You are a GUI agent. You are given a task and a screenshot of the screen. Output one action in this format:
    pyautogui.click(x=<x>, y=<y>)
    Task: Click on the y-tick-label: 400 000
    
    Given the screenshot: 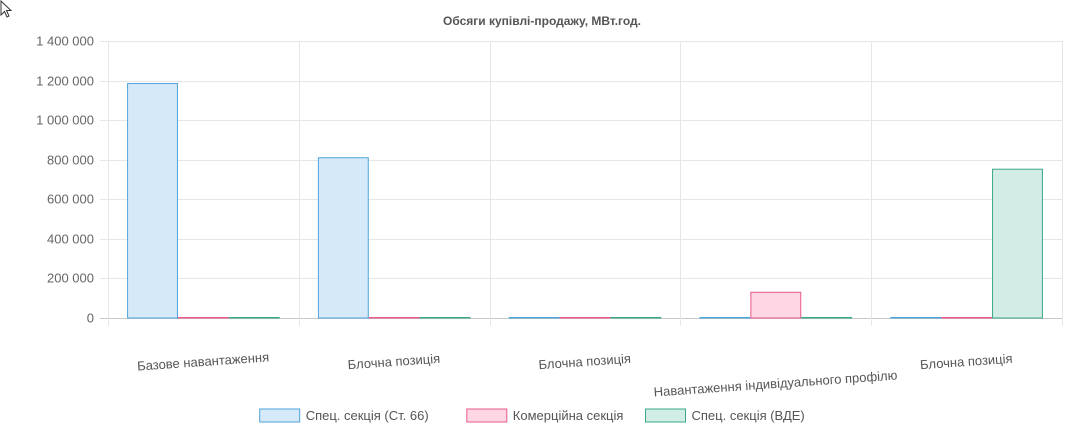 What is the action you would take?
    pyautogui.click(x=70, y=239)
    